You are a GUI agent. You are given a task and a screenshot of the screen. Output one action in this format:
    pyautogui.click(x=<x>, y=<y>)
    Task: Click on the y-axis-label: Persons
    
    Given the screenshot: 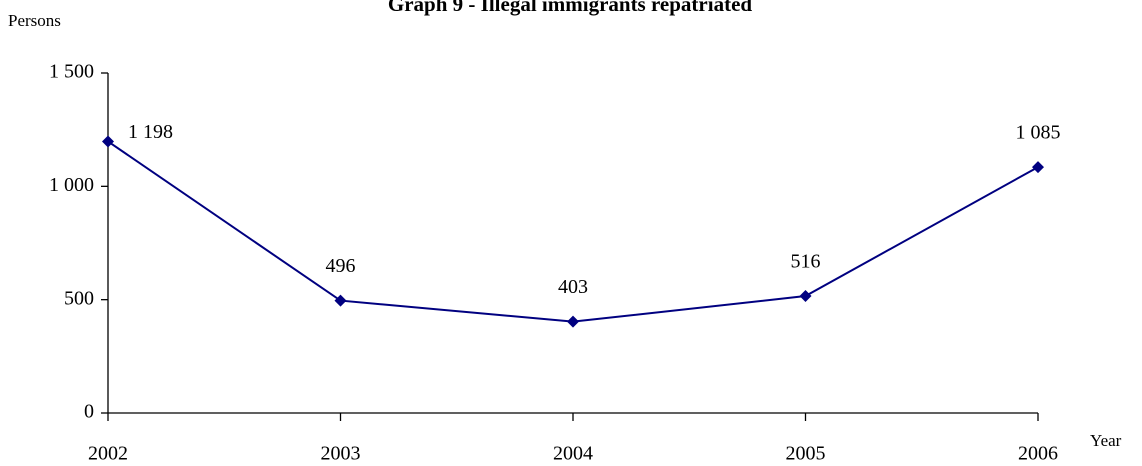 What is the action you would take?
    pyautogui.click(x=34, y=20)
    